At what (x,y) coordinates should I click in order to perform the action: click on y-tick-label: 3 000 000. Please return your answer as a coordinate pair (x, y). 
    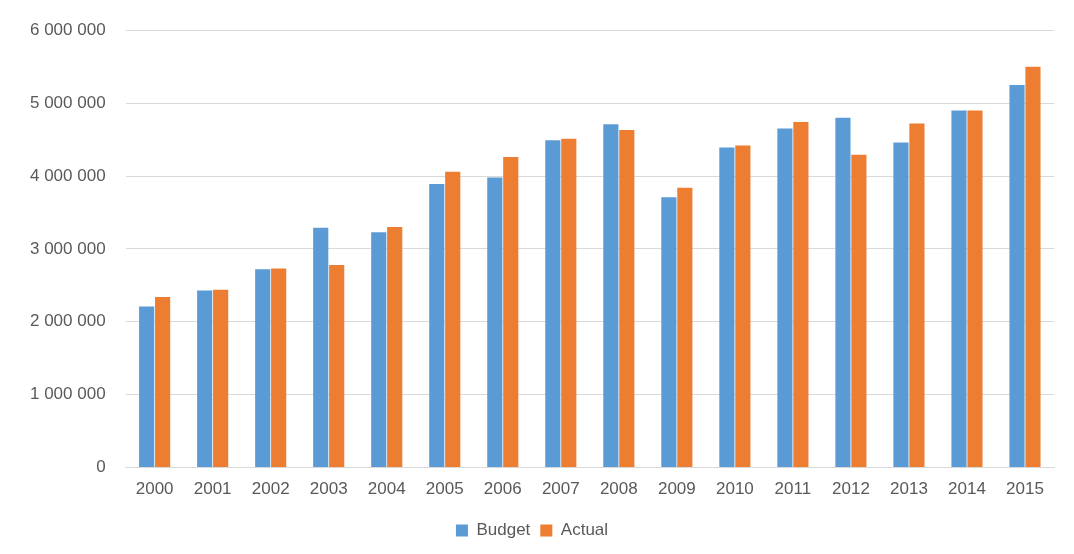
    Looking at the image, I should click on (67, 248).